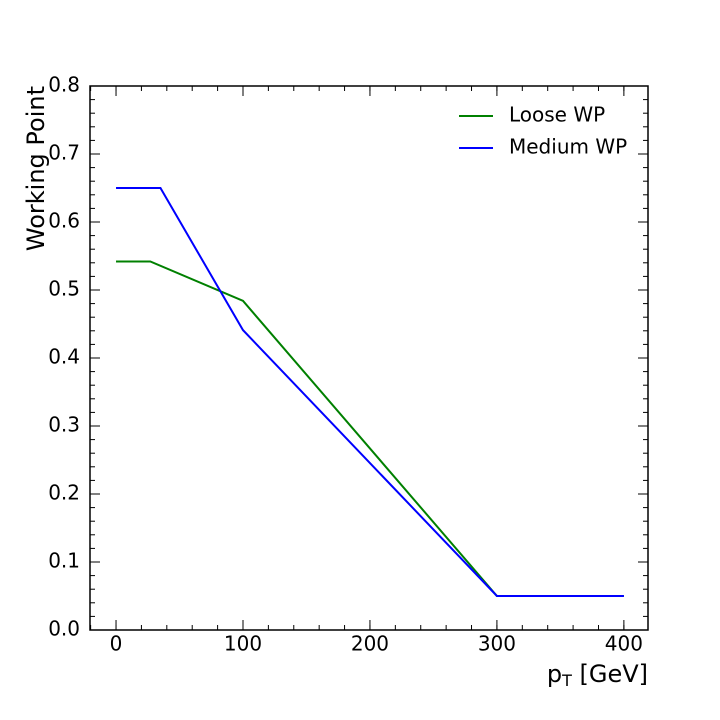 This screenshot has width=720, height=720. I want to click on y-tick-label: 0.5, so click(64, 289).